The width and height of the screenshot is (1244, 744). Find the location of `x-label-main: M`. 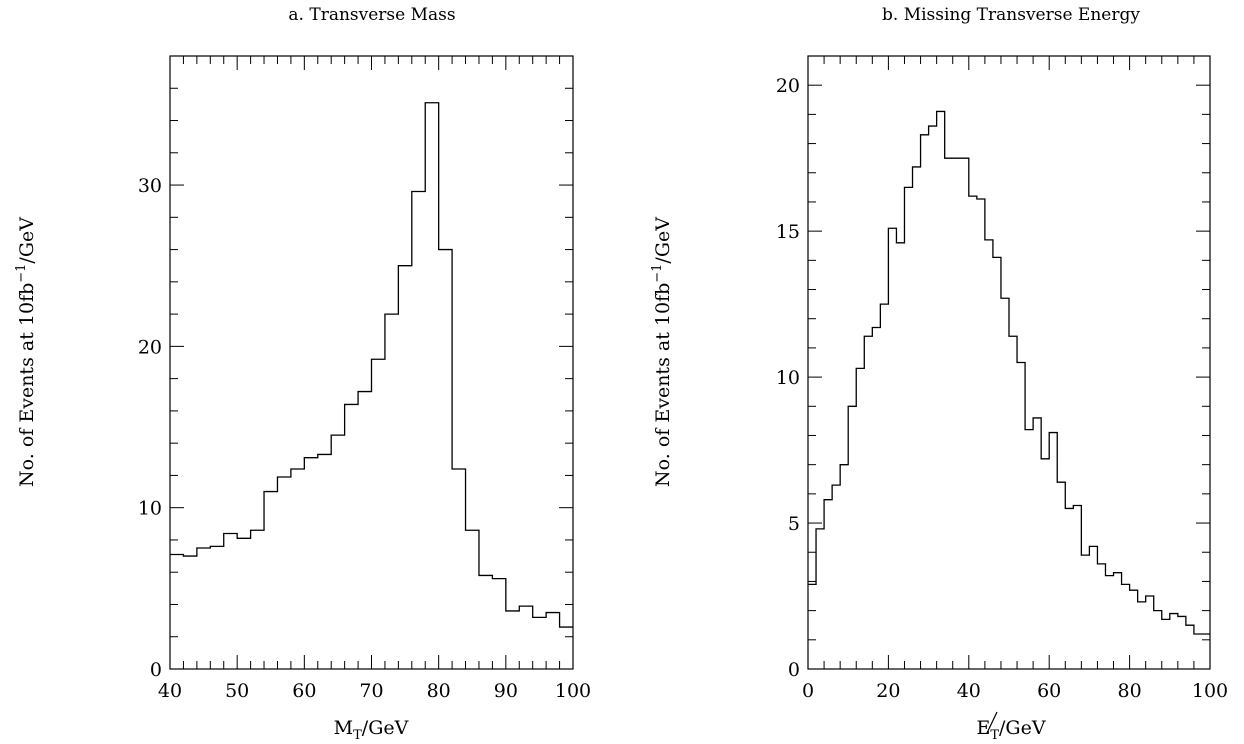

x-label-main: M is located at coordinates (343, 728).